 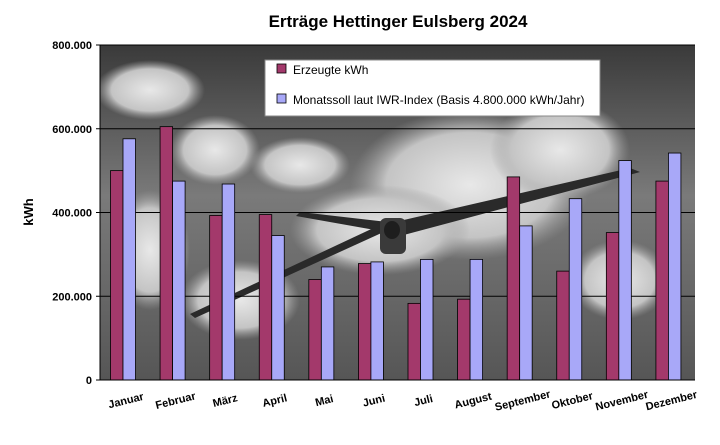 I want to click on y-axis-label: kWh, so click(x=28, y=212).